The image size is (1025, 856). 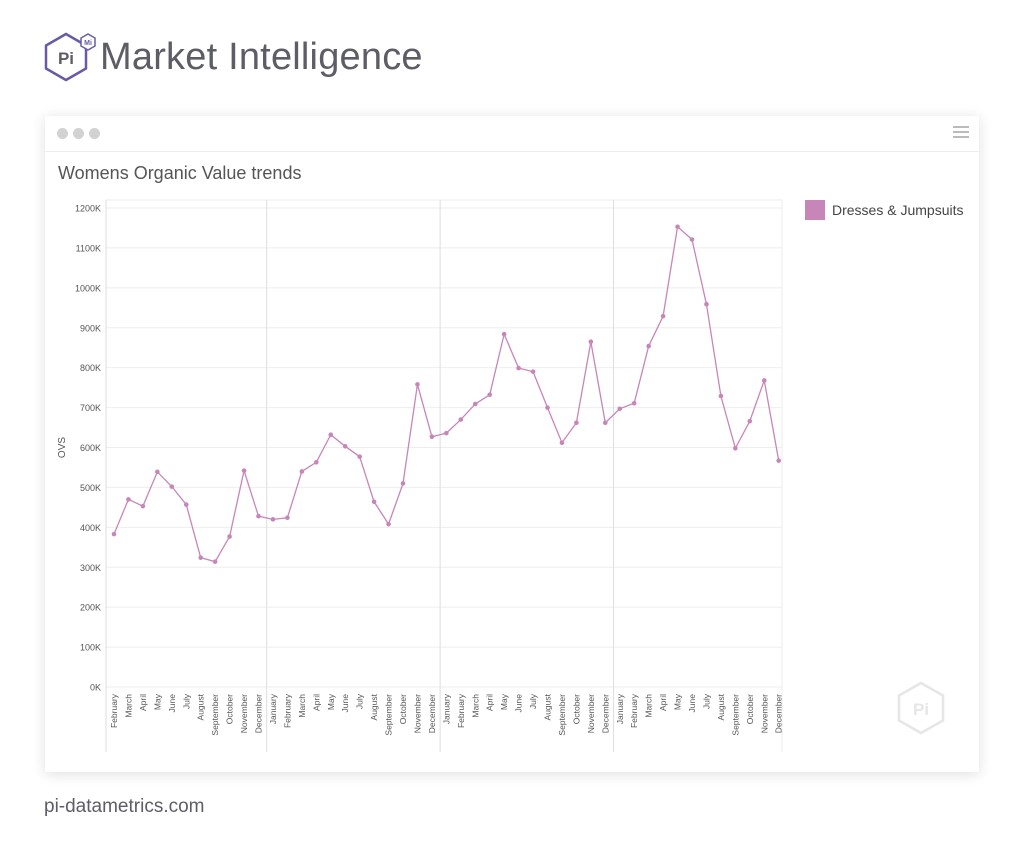 I want to click on y-tick-label: 300K, so click(x=90, y=568).